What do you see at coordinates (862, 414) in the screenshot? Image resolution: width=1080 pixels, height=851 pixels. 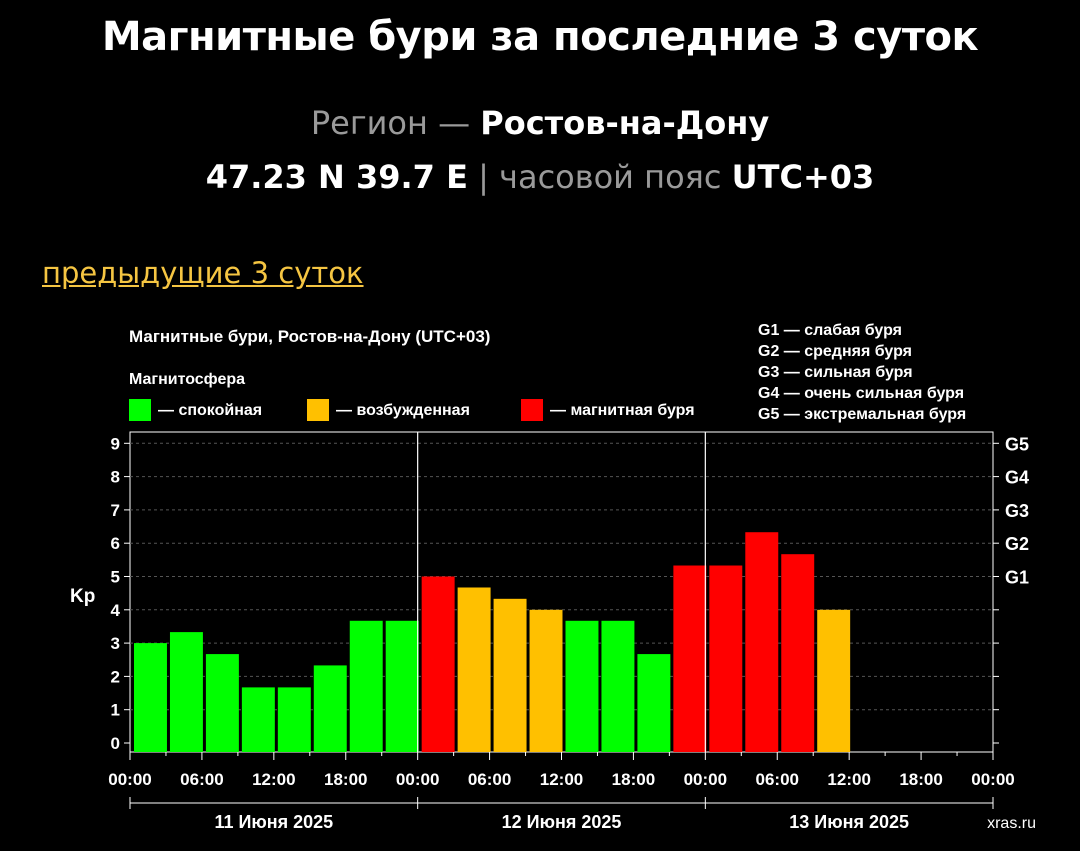 I see `g-scale-legend-item: G5 — экстремальная буря` at bounding box center [862, 414].